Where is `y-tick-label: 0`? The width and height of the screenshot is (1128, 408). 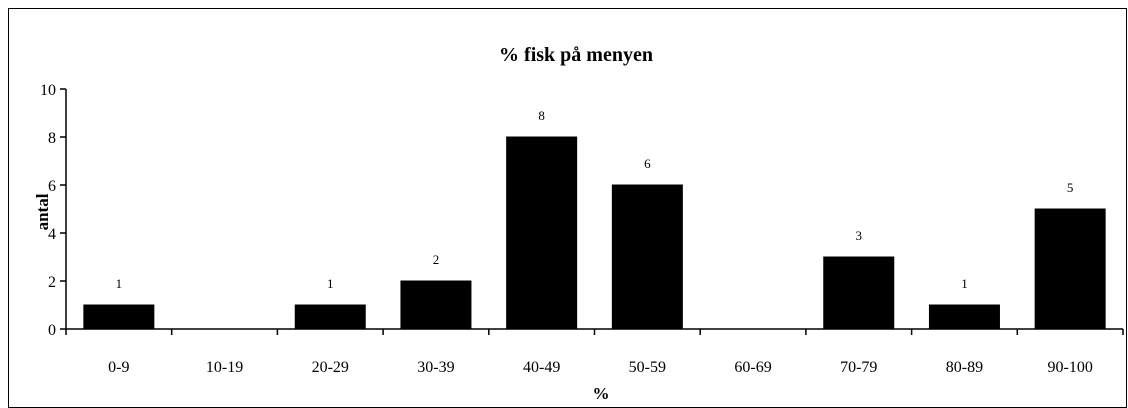 y-tick-label: 0 is located at coordinates (52, 330).